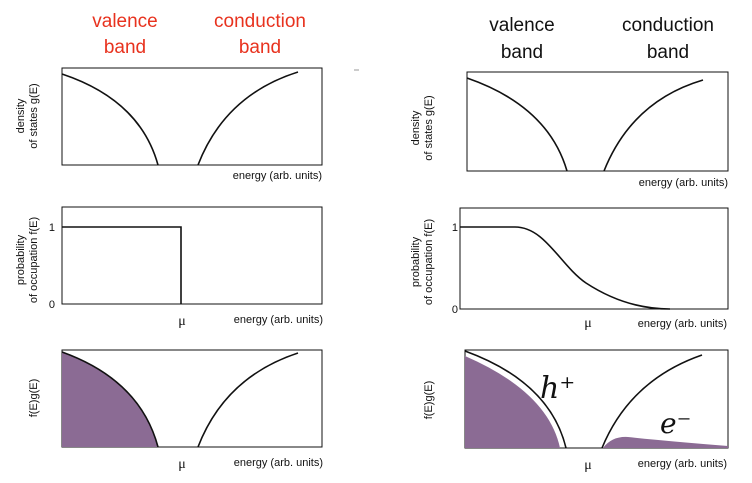  I want to click on left-prod-conduction-curve, so click(248, 400).